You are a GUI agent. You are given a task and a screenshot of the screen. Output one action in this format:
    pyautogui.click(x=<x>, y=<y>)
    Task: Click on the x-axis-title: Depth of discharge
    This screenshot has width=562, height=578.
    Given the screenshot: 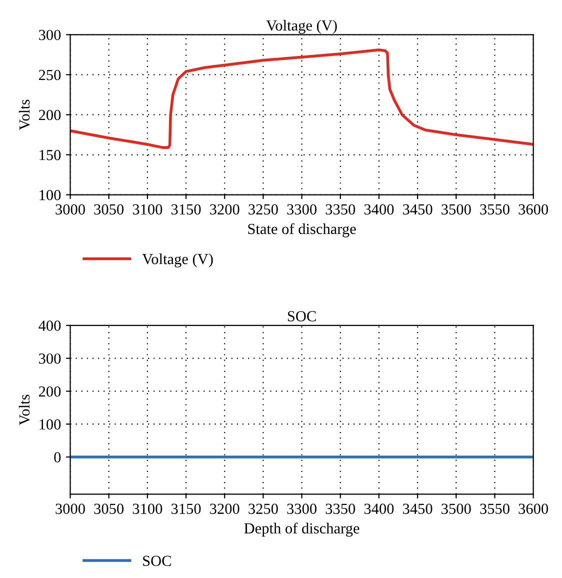 What is the action you would take?
    pyautogui.click(x=302, y=529)
    